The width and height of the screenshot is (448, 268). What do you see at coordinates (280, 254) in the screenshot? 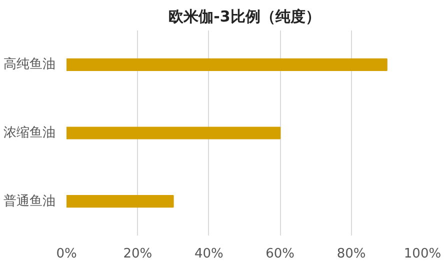
I see `x-tick-label: 60%` at bounding box center [280, 254].